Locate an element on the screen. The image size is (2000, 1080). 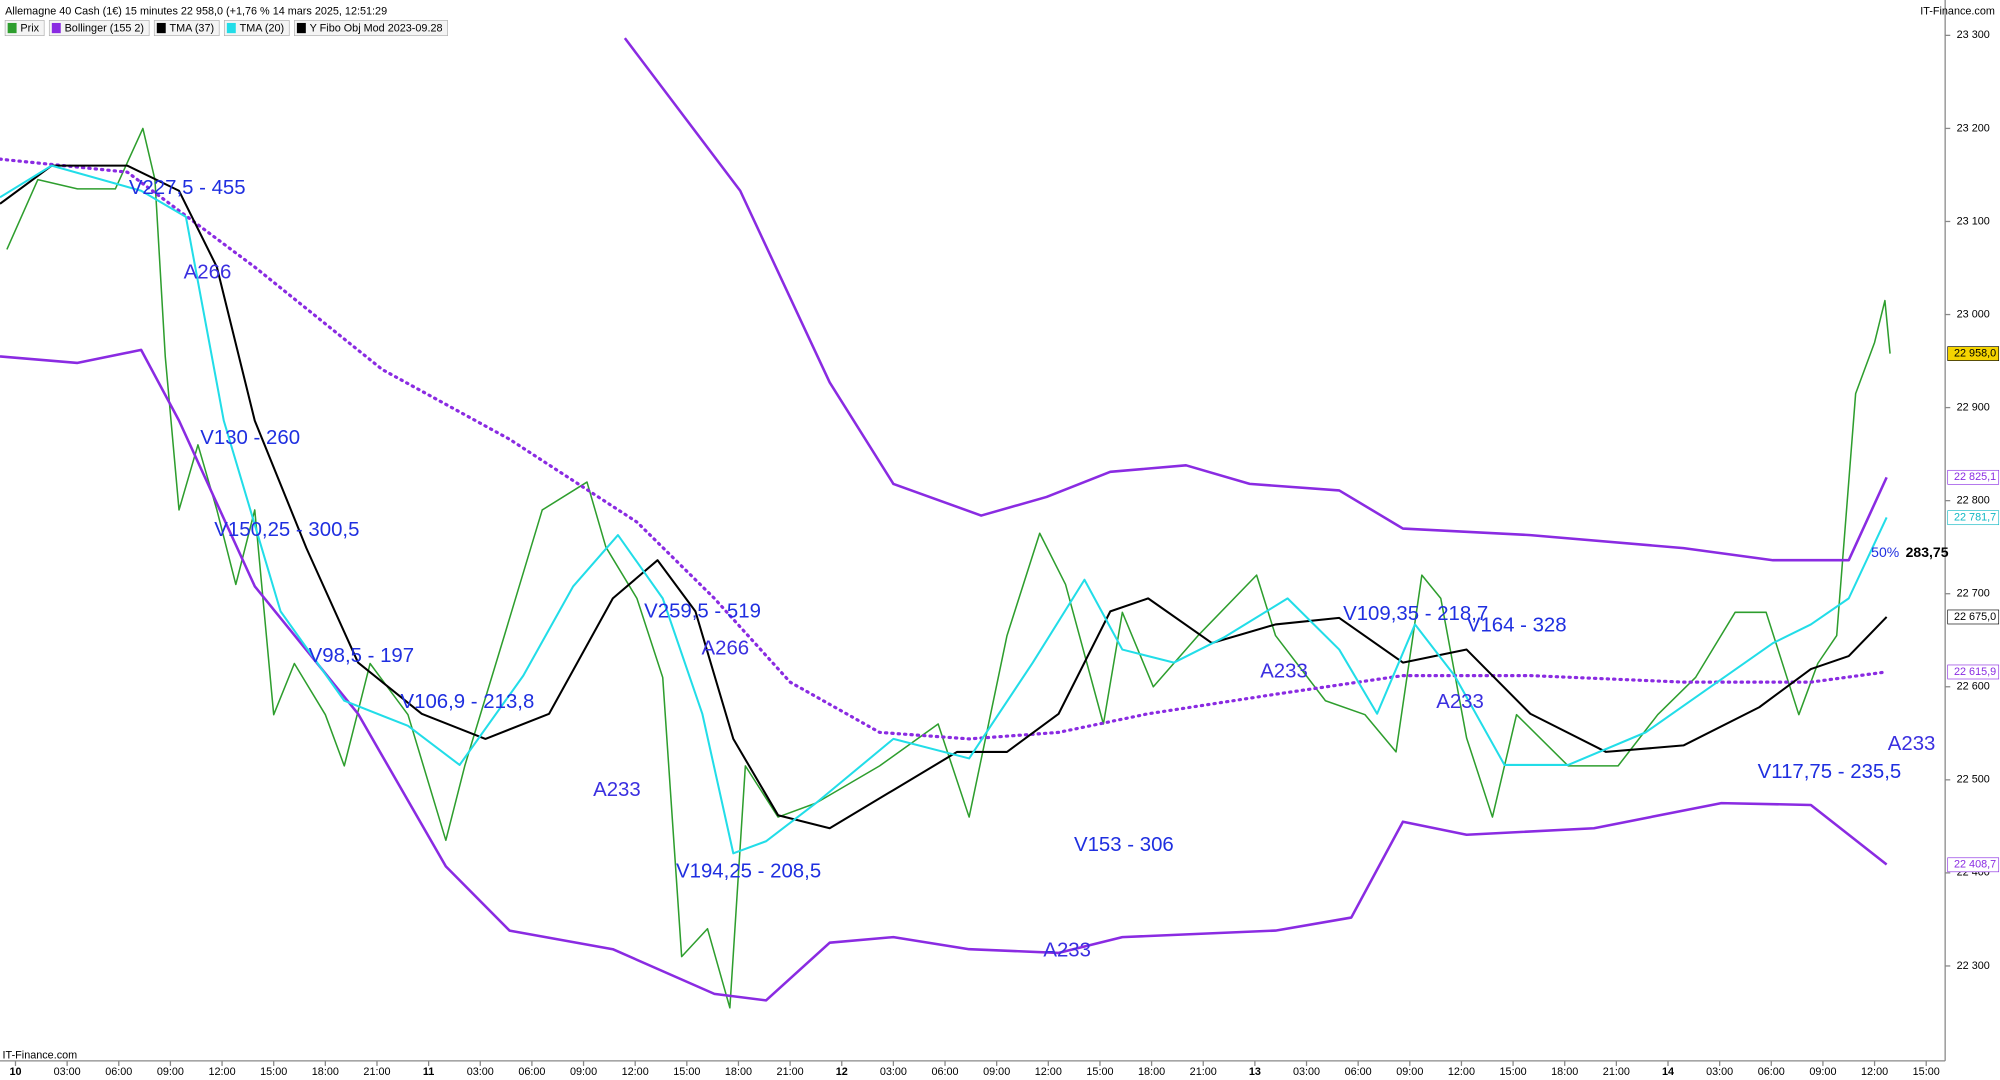
y-tick-label: 23 000 is located at coordinates (1973, 314).